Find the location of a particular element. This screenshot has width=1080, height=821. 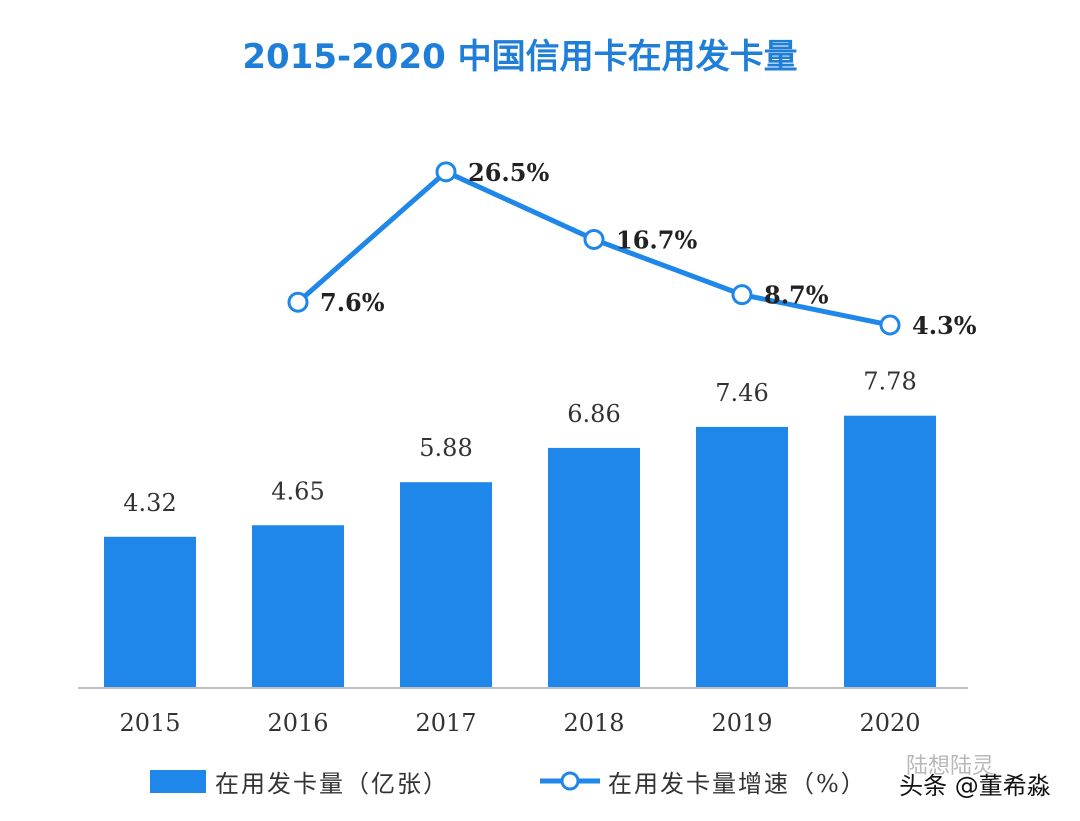

growth-value-labels: 7.6% 26.5% 16.7% 8.7% 4.3% is located at coordinates (648, 249).